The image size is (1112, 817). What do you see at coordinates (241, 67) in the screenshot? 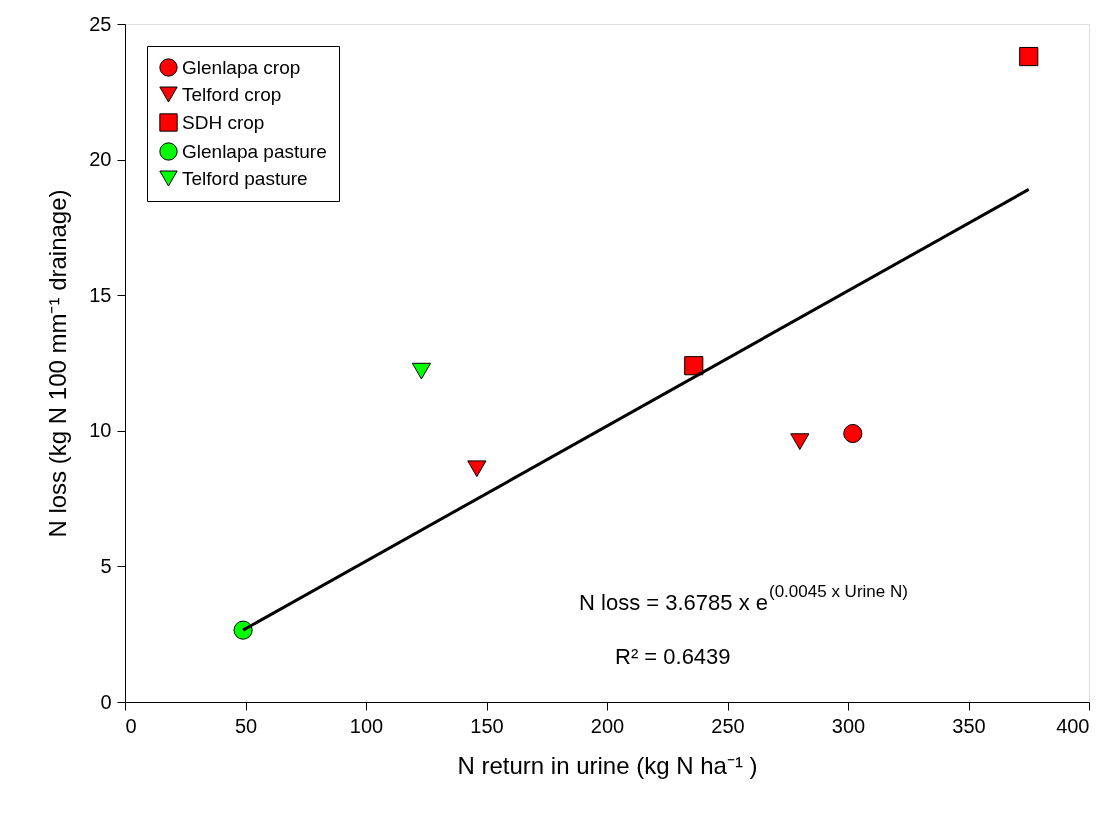
I see `legend-label: Glenlapa crop` at bounding box center [241, 67].